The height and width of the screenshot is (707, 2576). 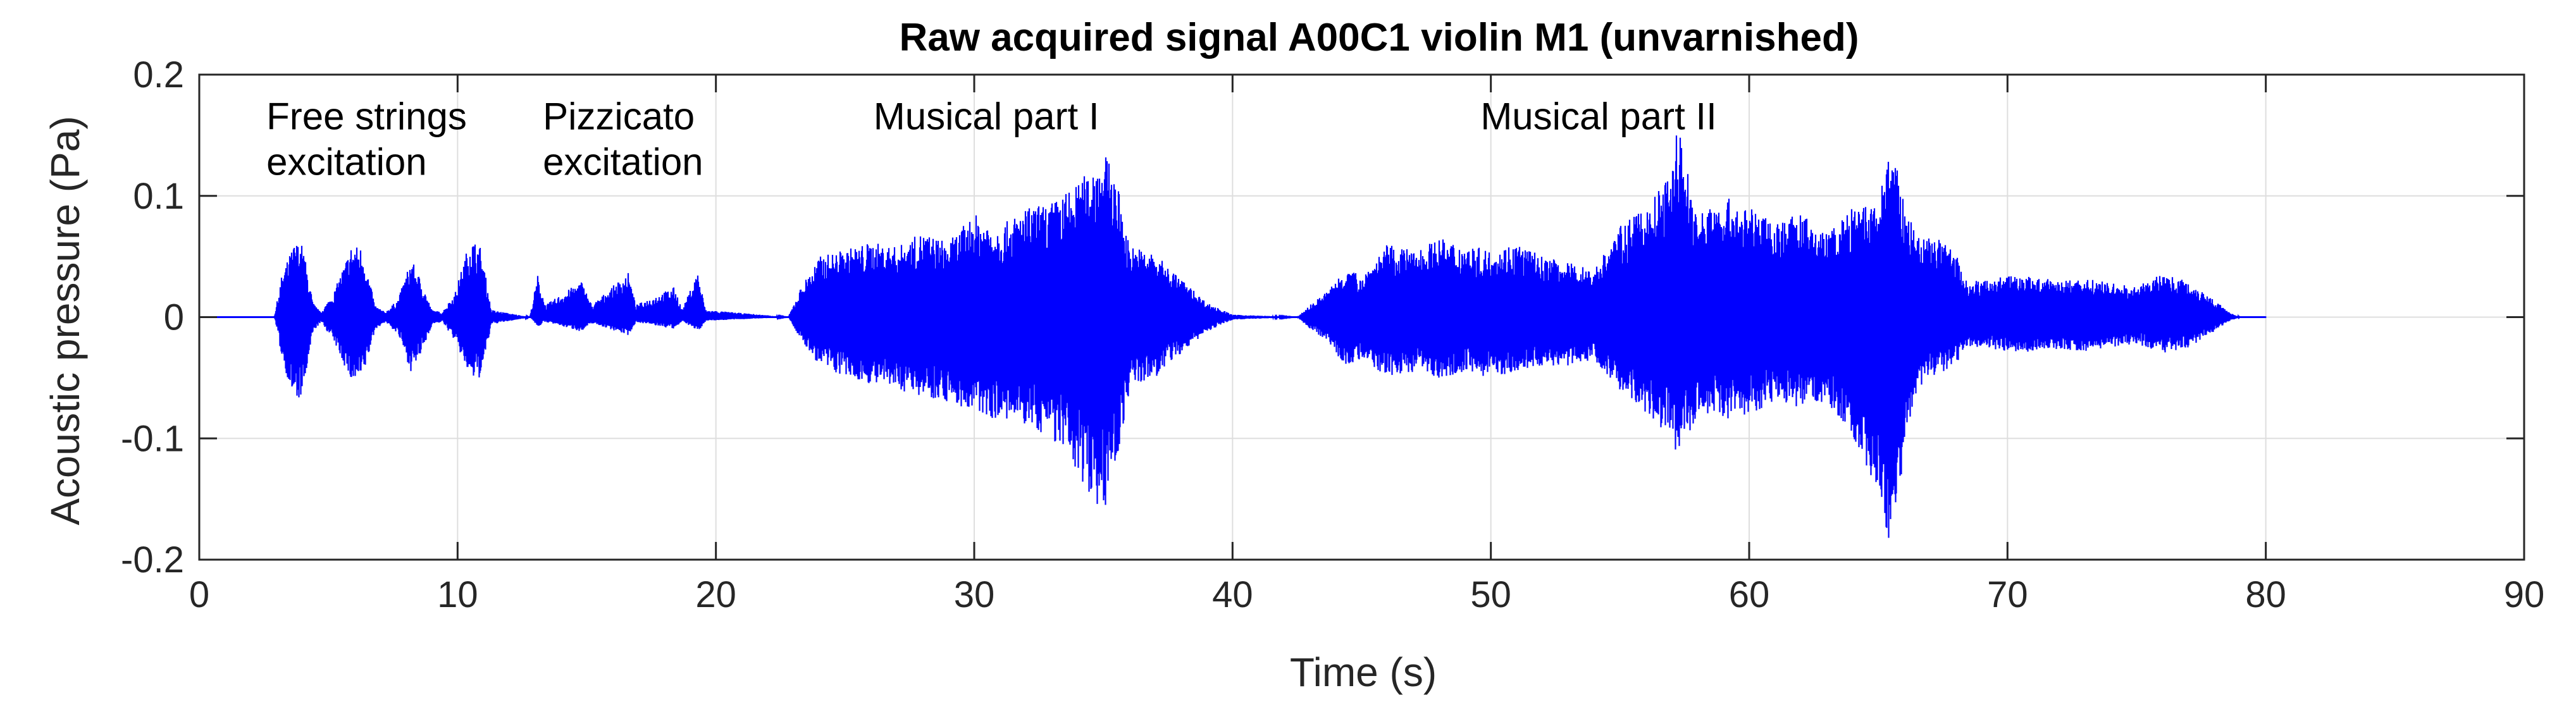 What do you see at coordinates (2008, 594) in the screenshot?
I see `x-tick-label: 70` at bounding box center [2008, 594].